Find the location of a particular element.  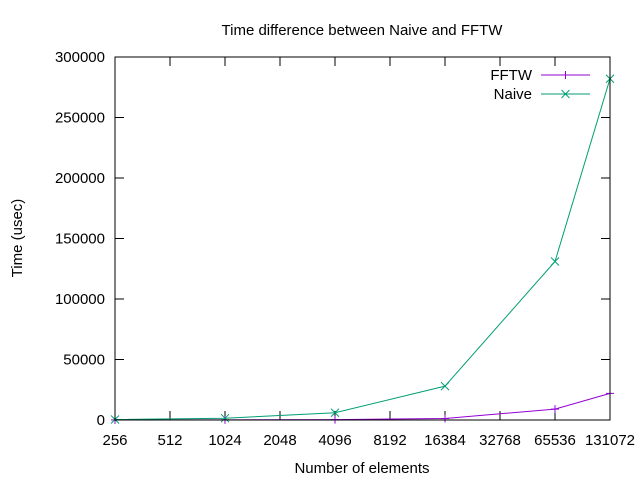

legend-marker-naive is located at coordinates (565, 94).